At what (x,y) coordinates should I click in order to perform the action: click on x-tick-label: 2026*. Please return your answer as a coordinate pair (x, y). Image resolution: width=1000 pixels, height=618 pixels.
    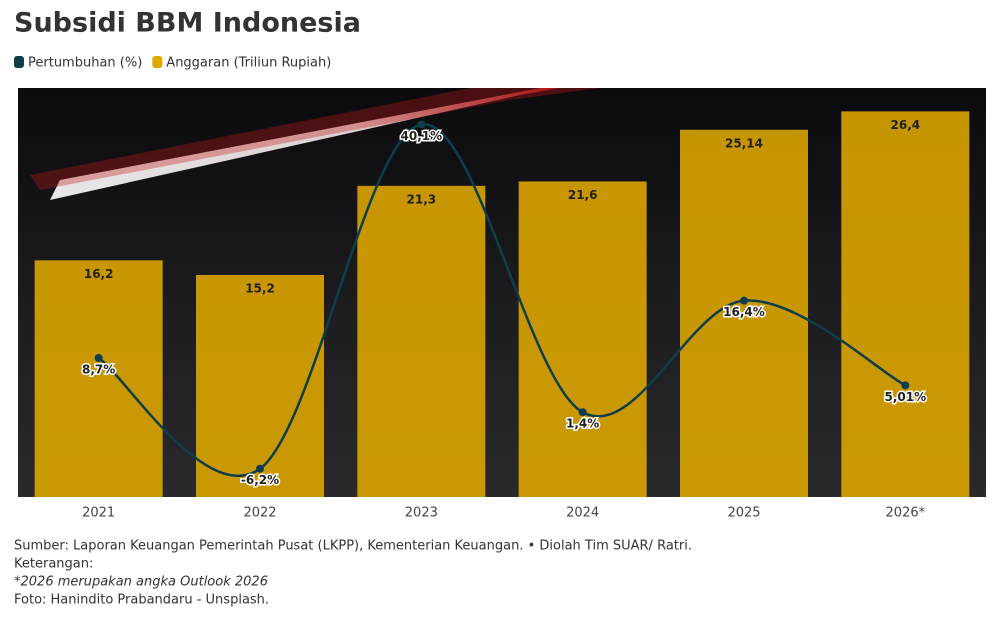
    Looking at the image, I should click on (906, 513).